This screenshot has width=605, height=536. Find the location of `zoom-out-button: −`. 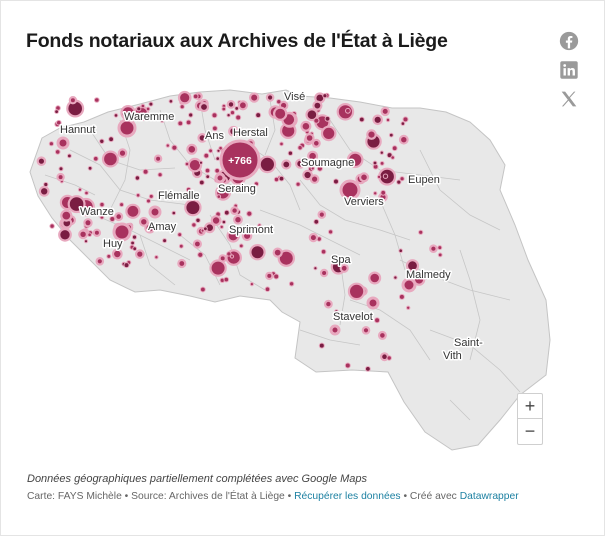

zoom-out-button: − is located at coordinates (530, 432).